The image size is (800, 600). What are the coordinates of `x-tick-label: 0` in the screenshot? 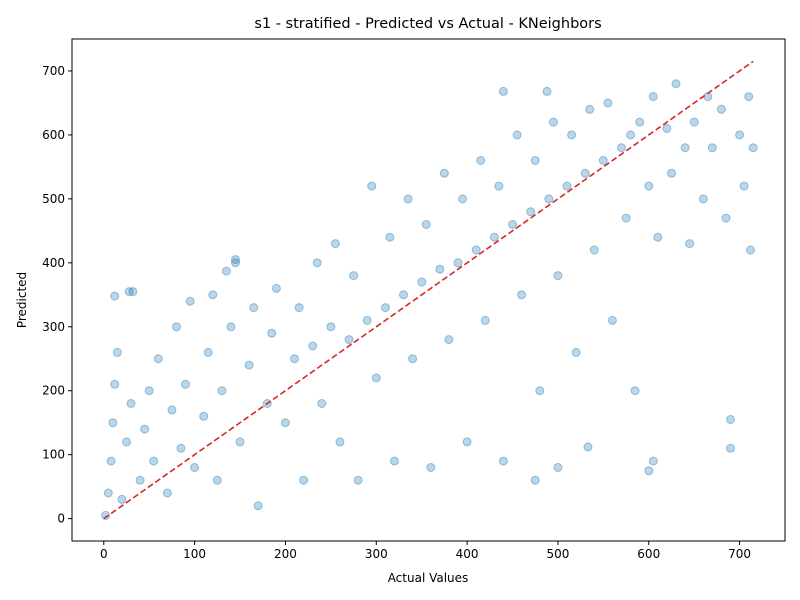 It's located at (104, 554).